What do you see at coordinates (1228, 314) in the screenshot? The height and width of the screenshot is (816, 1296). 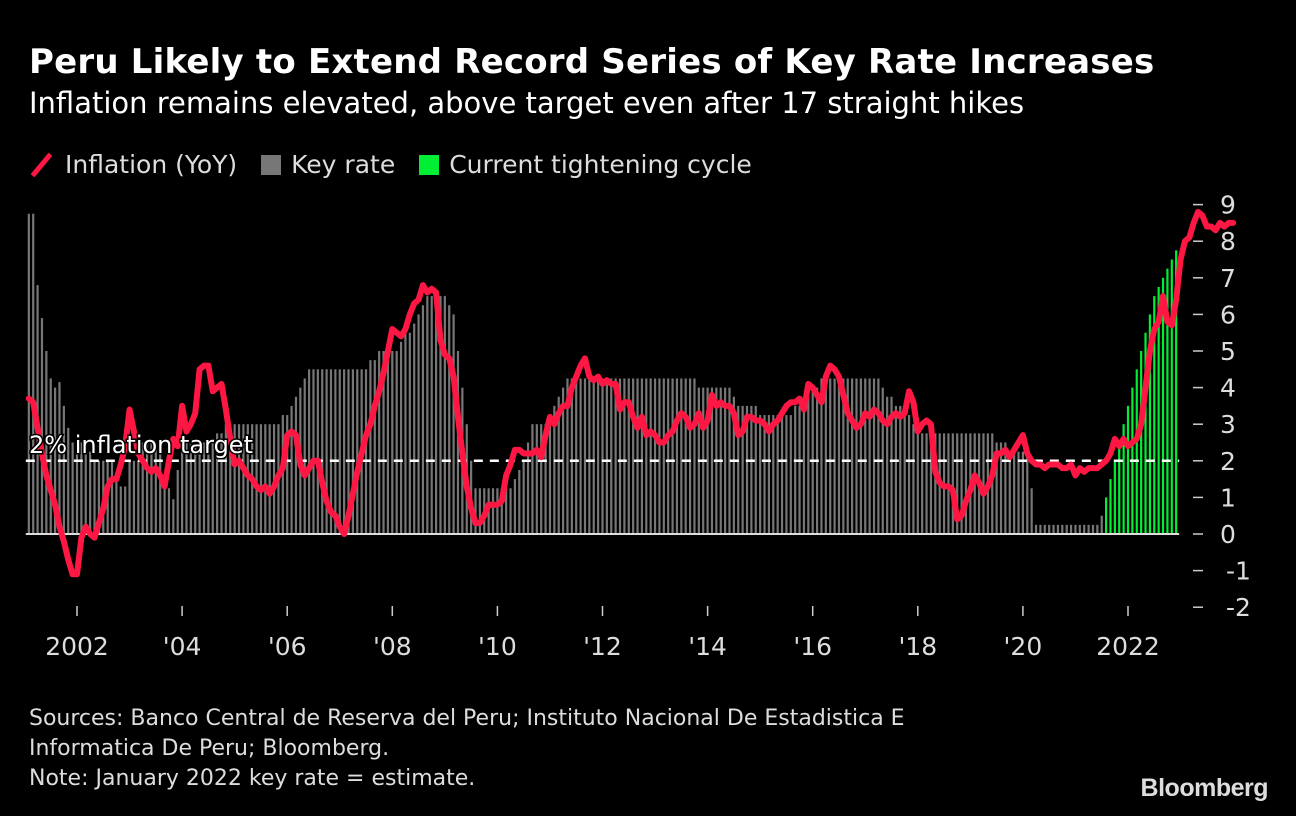 I see `y-tick-label: 6` at bounding box center [1228, 314].